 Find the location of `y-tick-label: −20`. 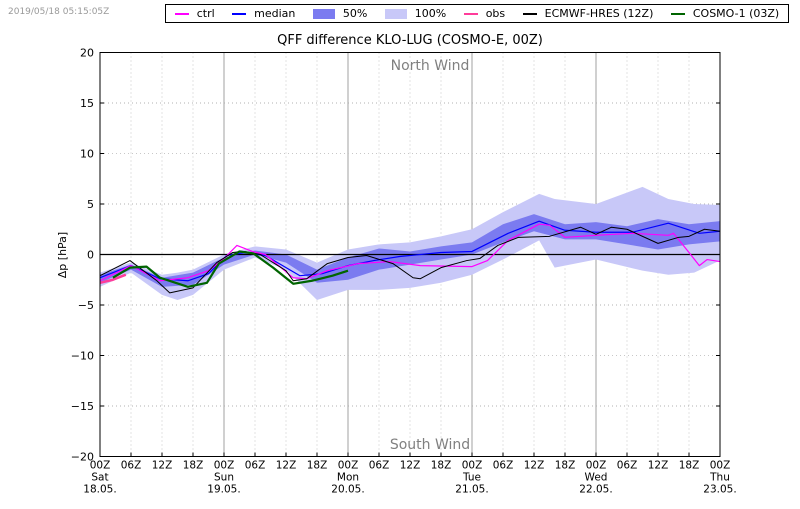

y-tick-label: −20 is located at coordinates (82, 457).